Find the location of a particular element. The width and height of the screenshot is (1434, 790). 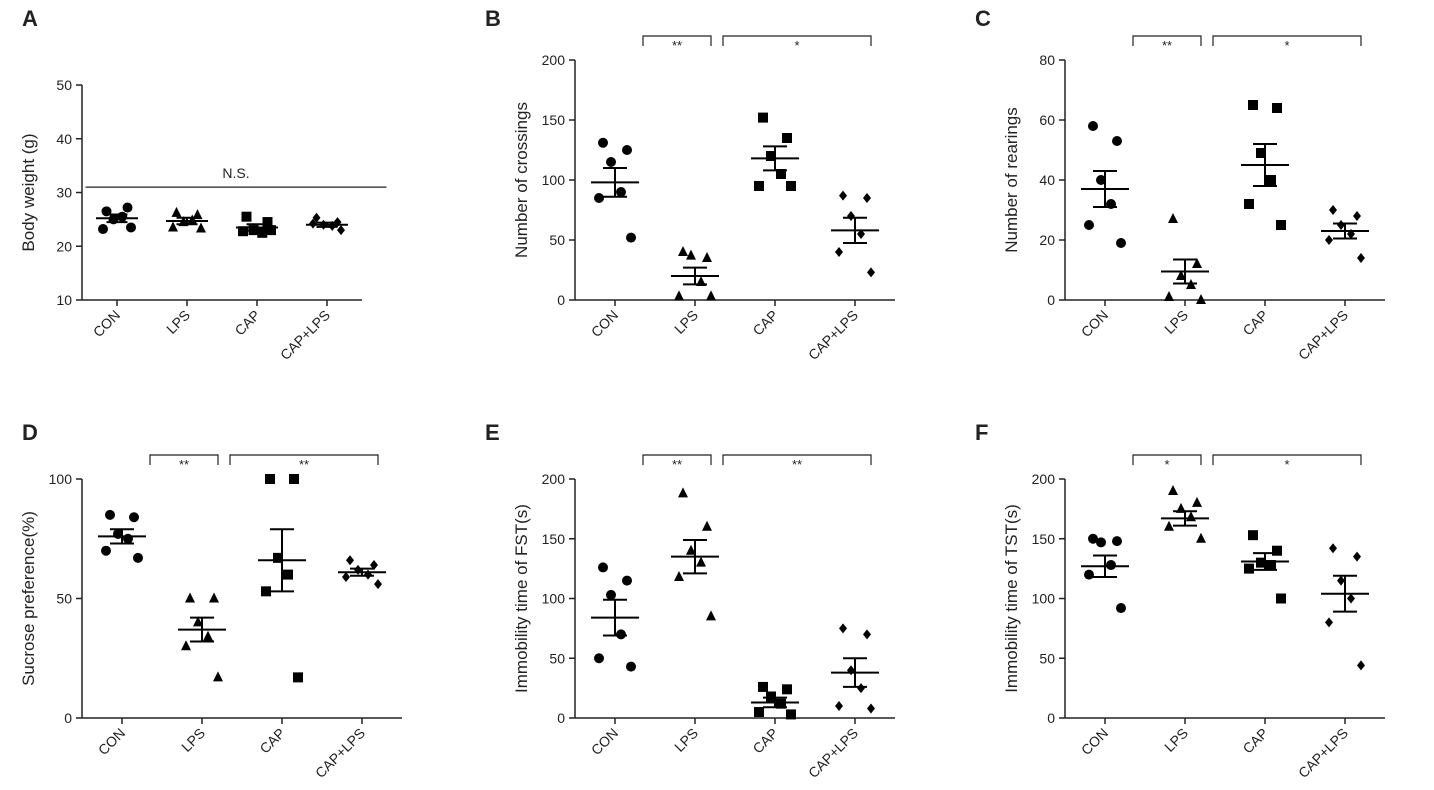

y-axis-label: Immobility time of FST(s) is located at coordinates (521, 598).